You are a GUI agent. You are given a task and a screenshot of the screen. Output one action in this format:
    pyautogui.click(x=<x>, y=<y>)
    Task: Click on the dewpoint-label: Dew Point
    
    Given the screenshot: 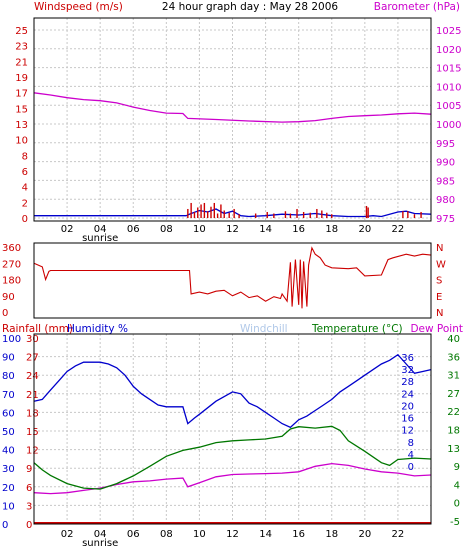 What is the action you would take?
    pyautogui.click(x=436, y=329)
    